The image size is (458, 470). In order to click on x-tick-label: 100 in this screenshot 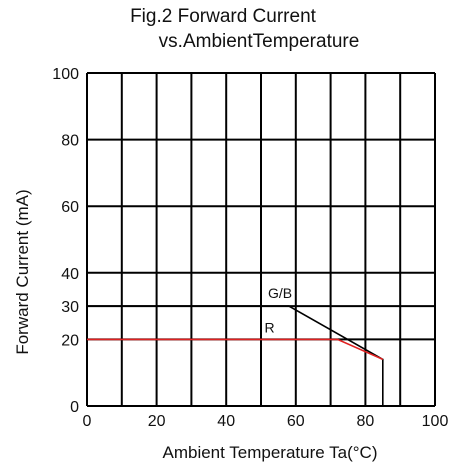, I will do `click(435, 421)`.